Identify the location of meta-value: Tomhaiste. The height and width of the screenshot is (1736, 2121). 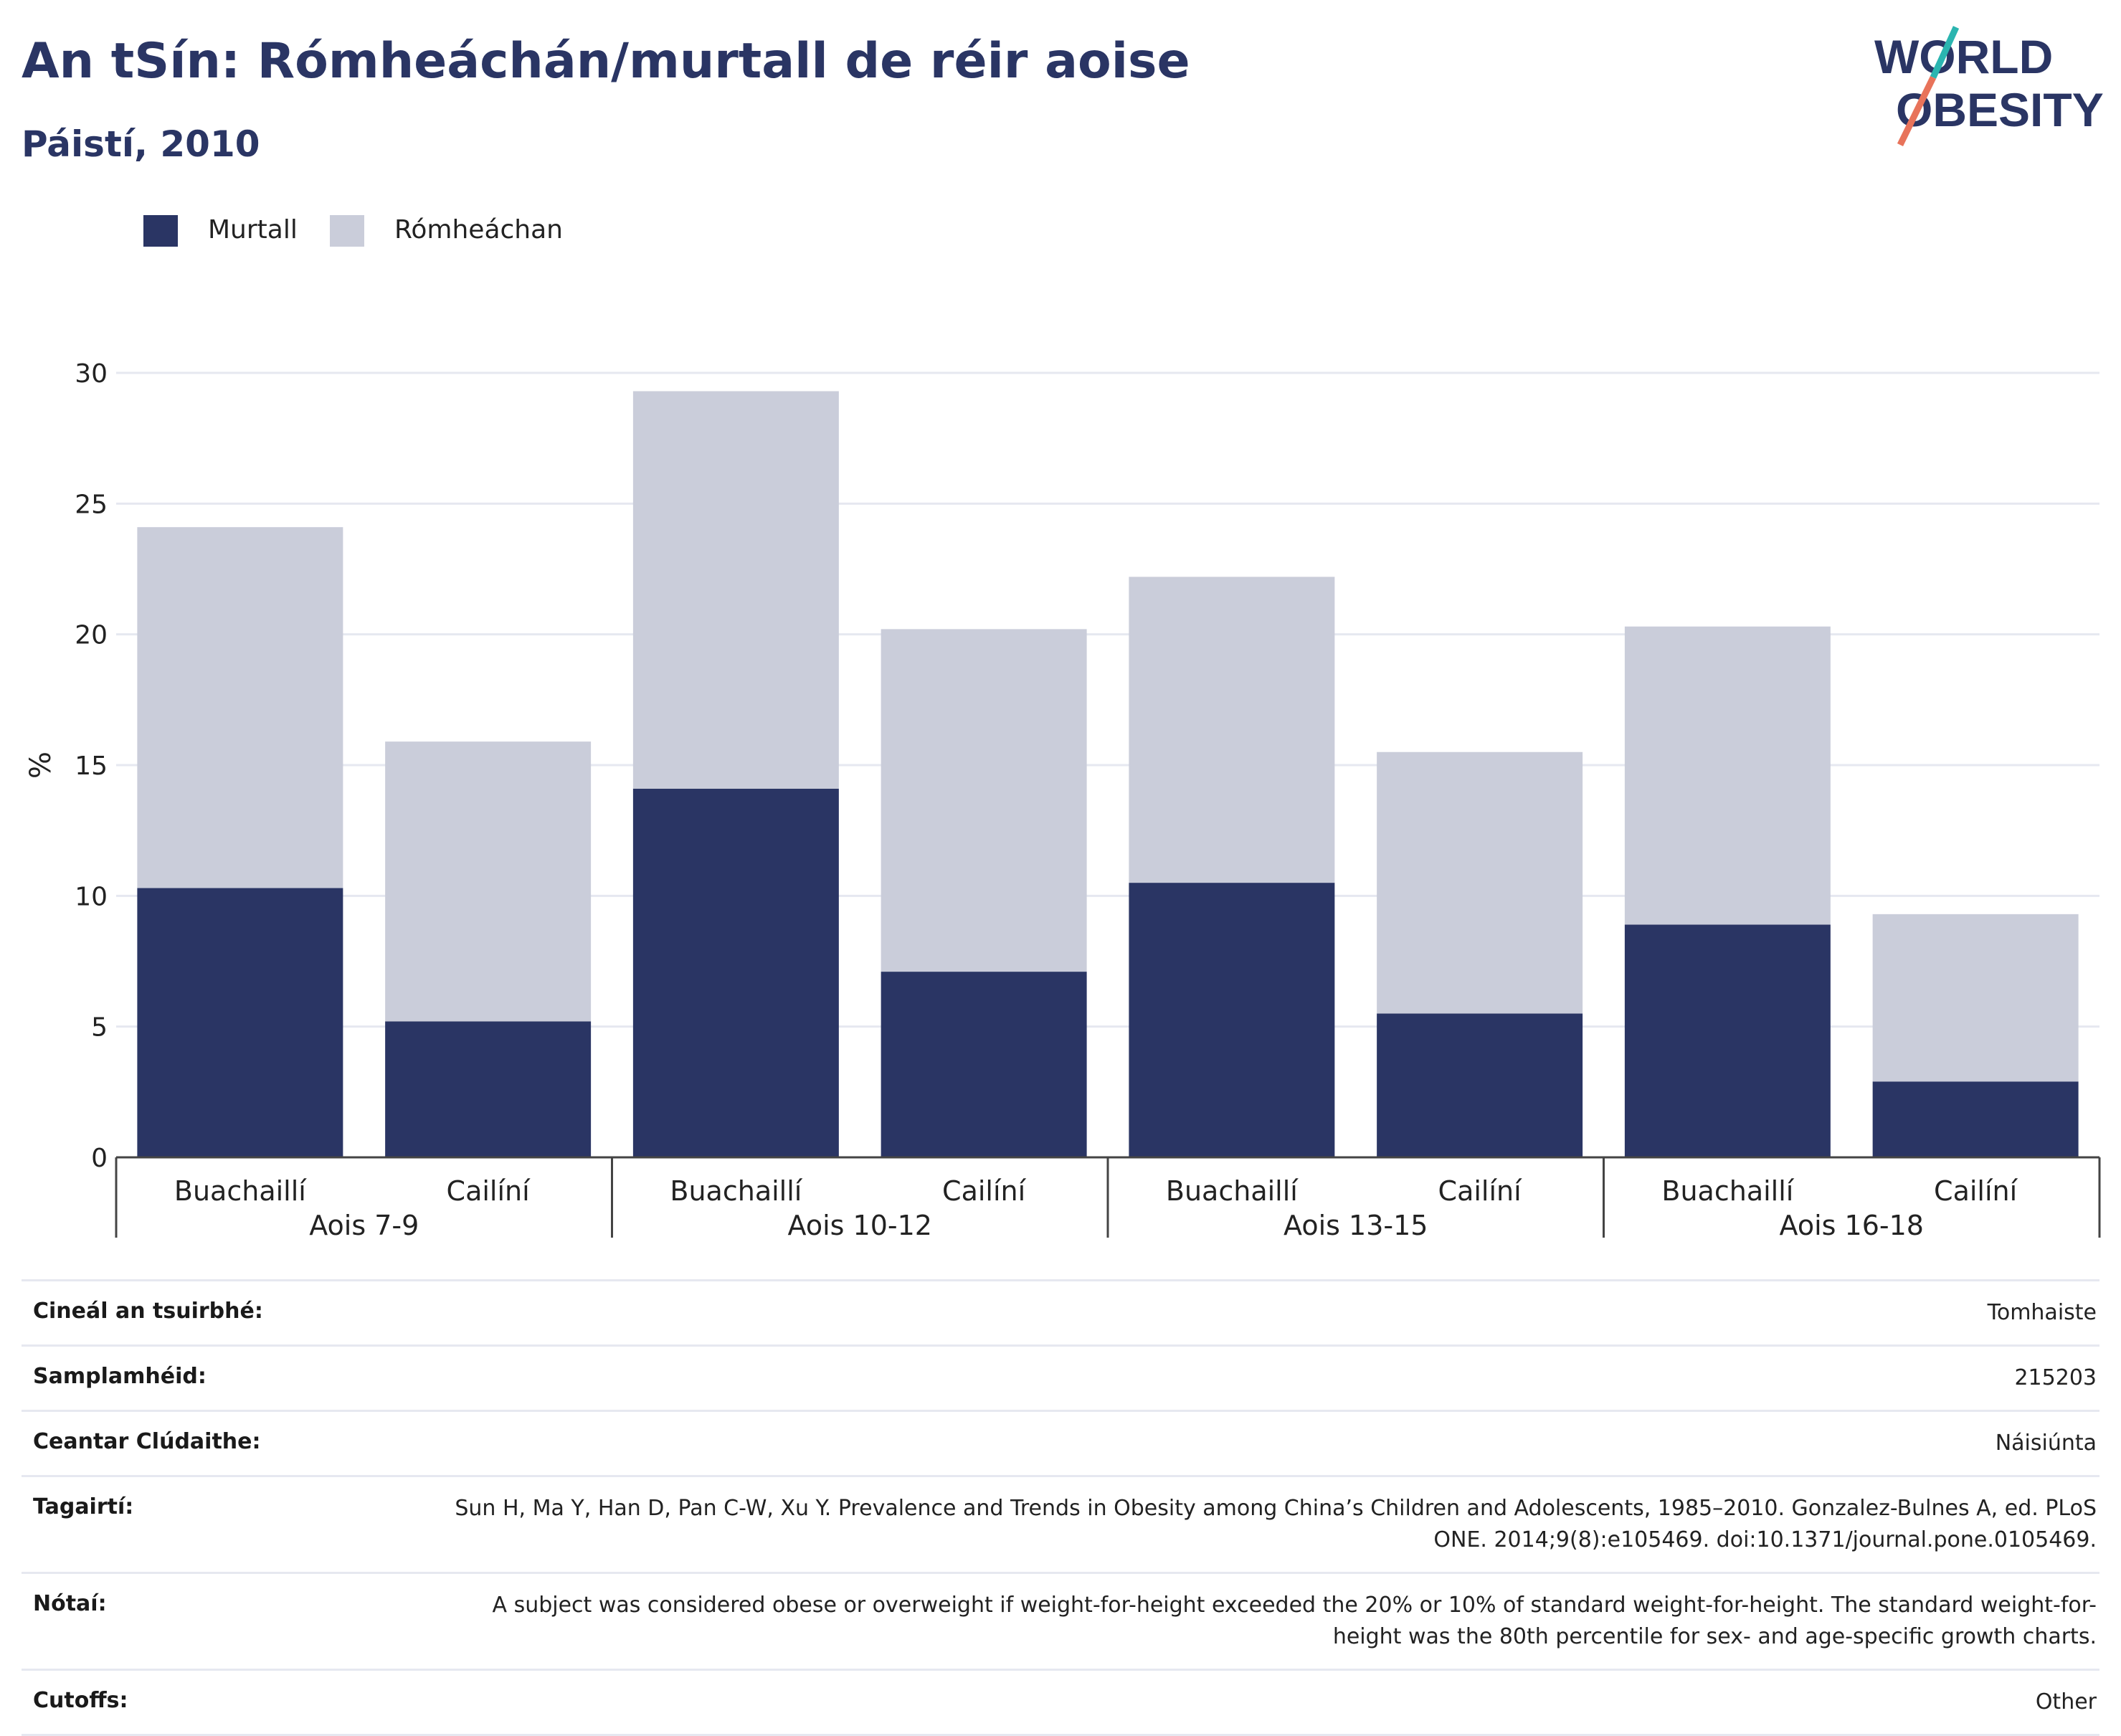
(2042, 1313).